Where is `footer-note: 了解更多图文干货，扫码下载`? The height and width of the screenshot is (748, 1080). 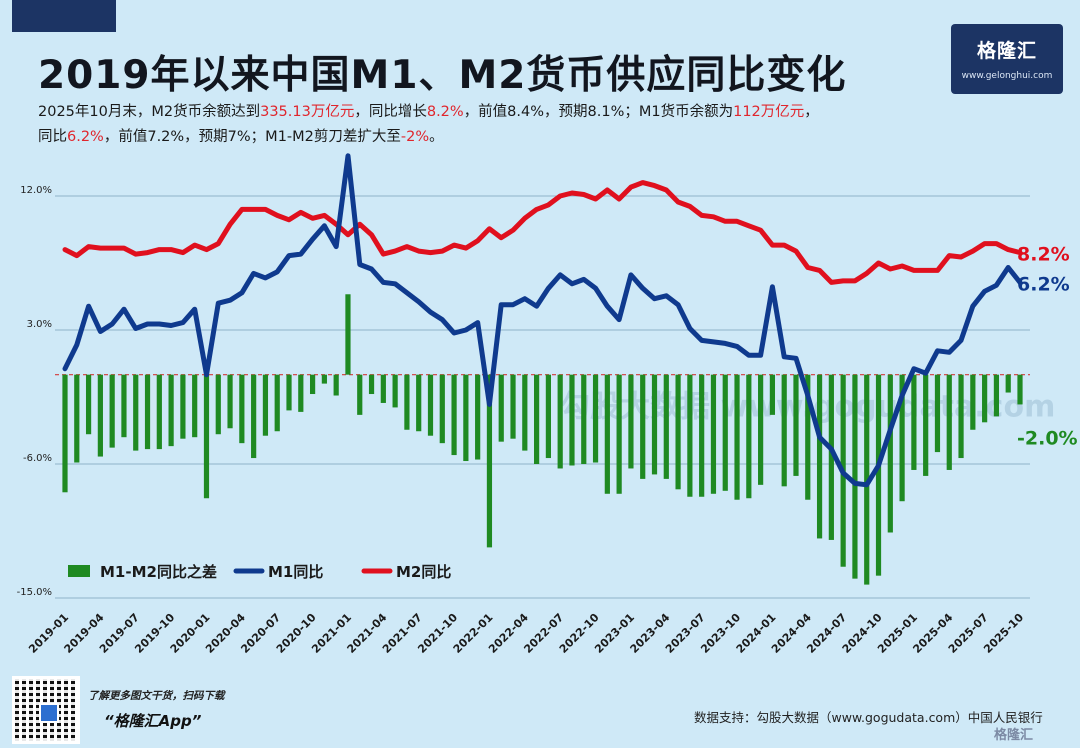 footer-note: 了解更多图文干货，扫码下载 is located at coordinates (156, 696).